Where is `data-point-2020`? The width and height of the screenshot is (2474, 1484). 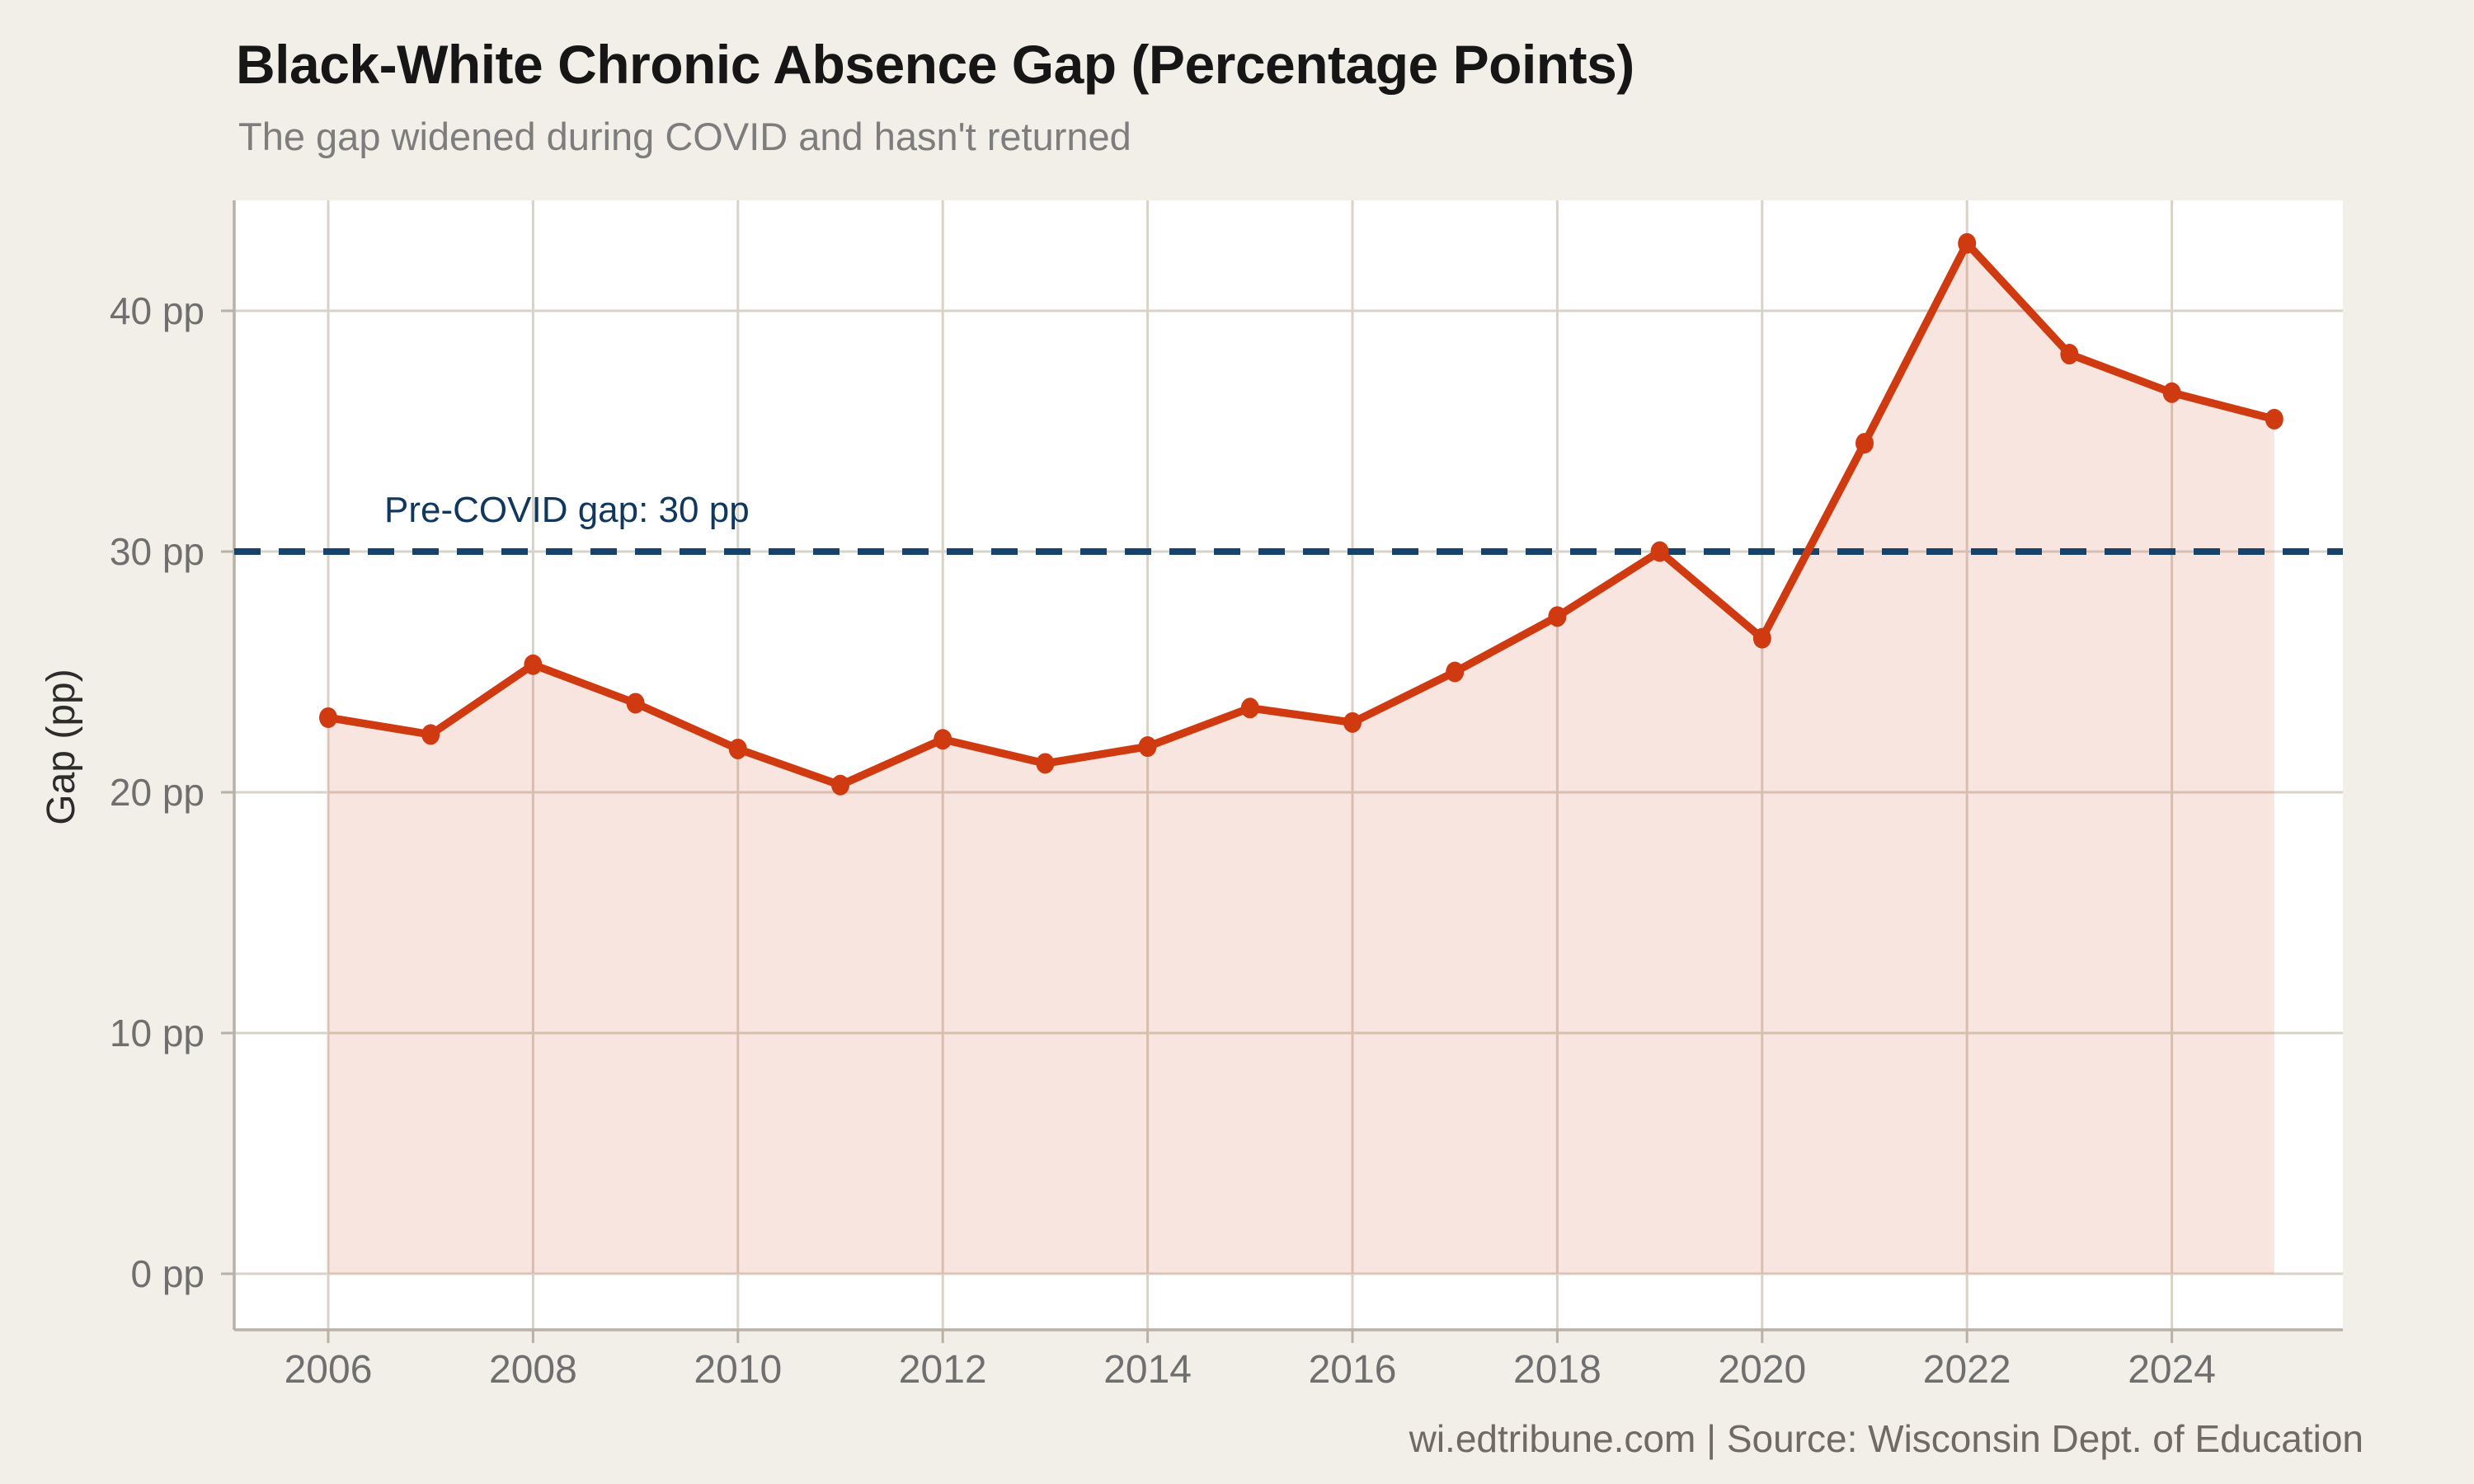 data-point-2020 is located at coordinates (1761, 638).